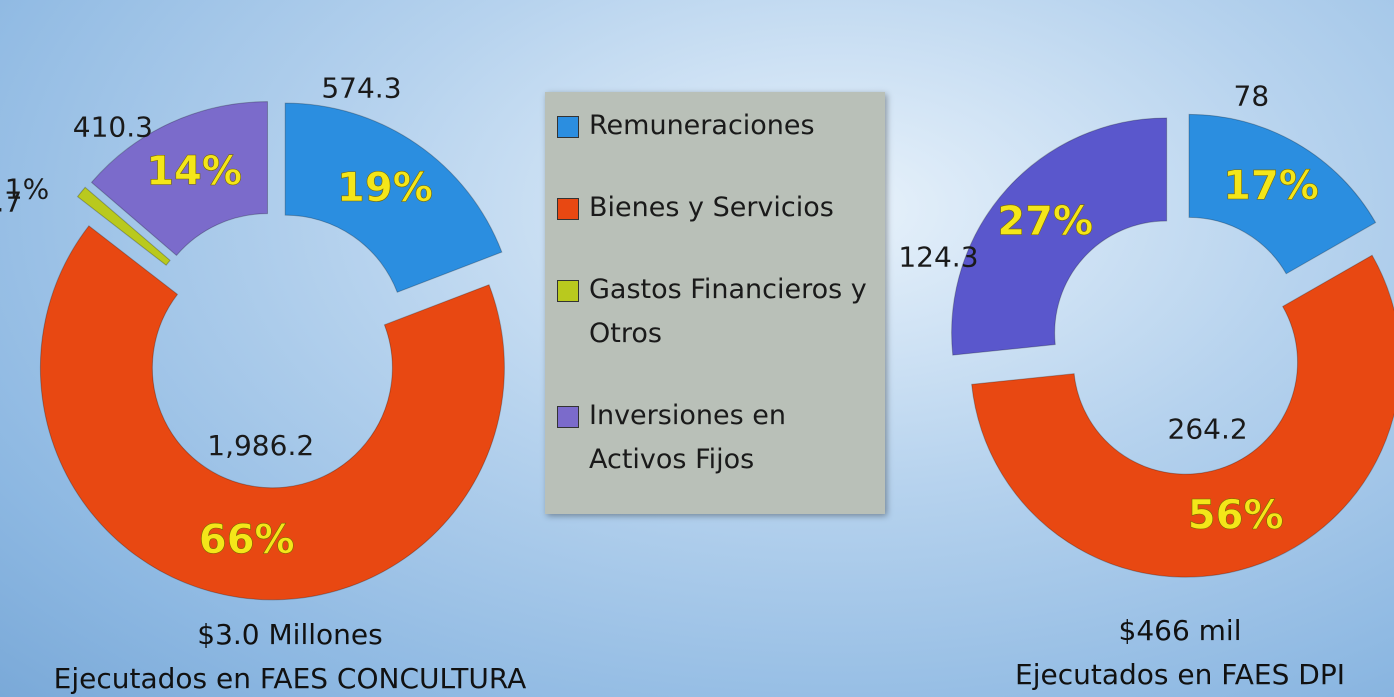 This screenshot has width=1394, height=697. What do you see at coordinates (1252, 96) in the screenshot?
I see `value-label: 78` at bounding box center [1252, 96].